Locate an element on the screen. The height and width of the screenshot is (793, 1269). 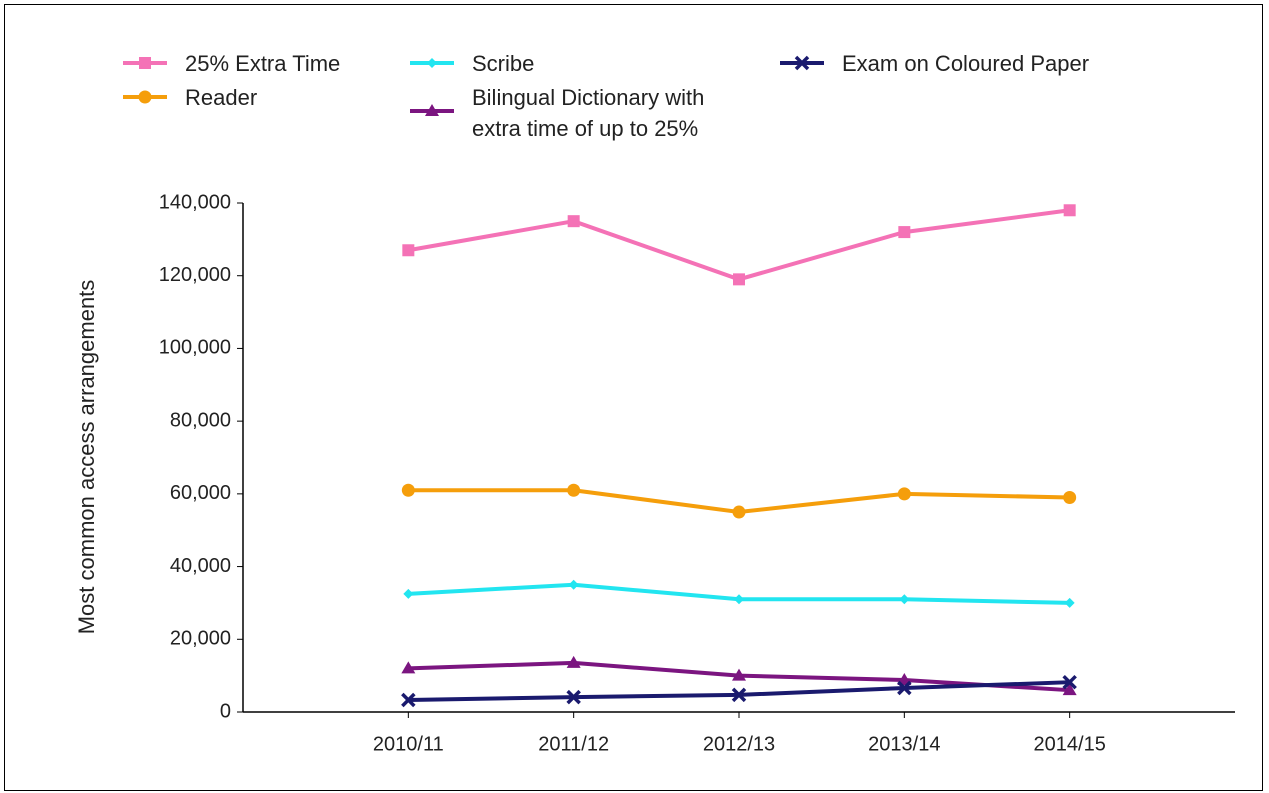
y-tick-label: 60,000 is located at coordinates (200, 493).